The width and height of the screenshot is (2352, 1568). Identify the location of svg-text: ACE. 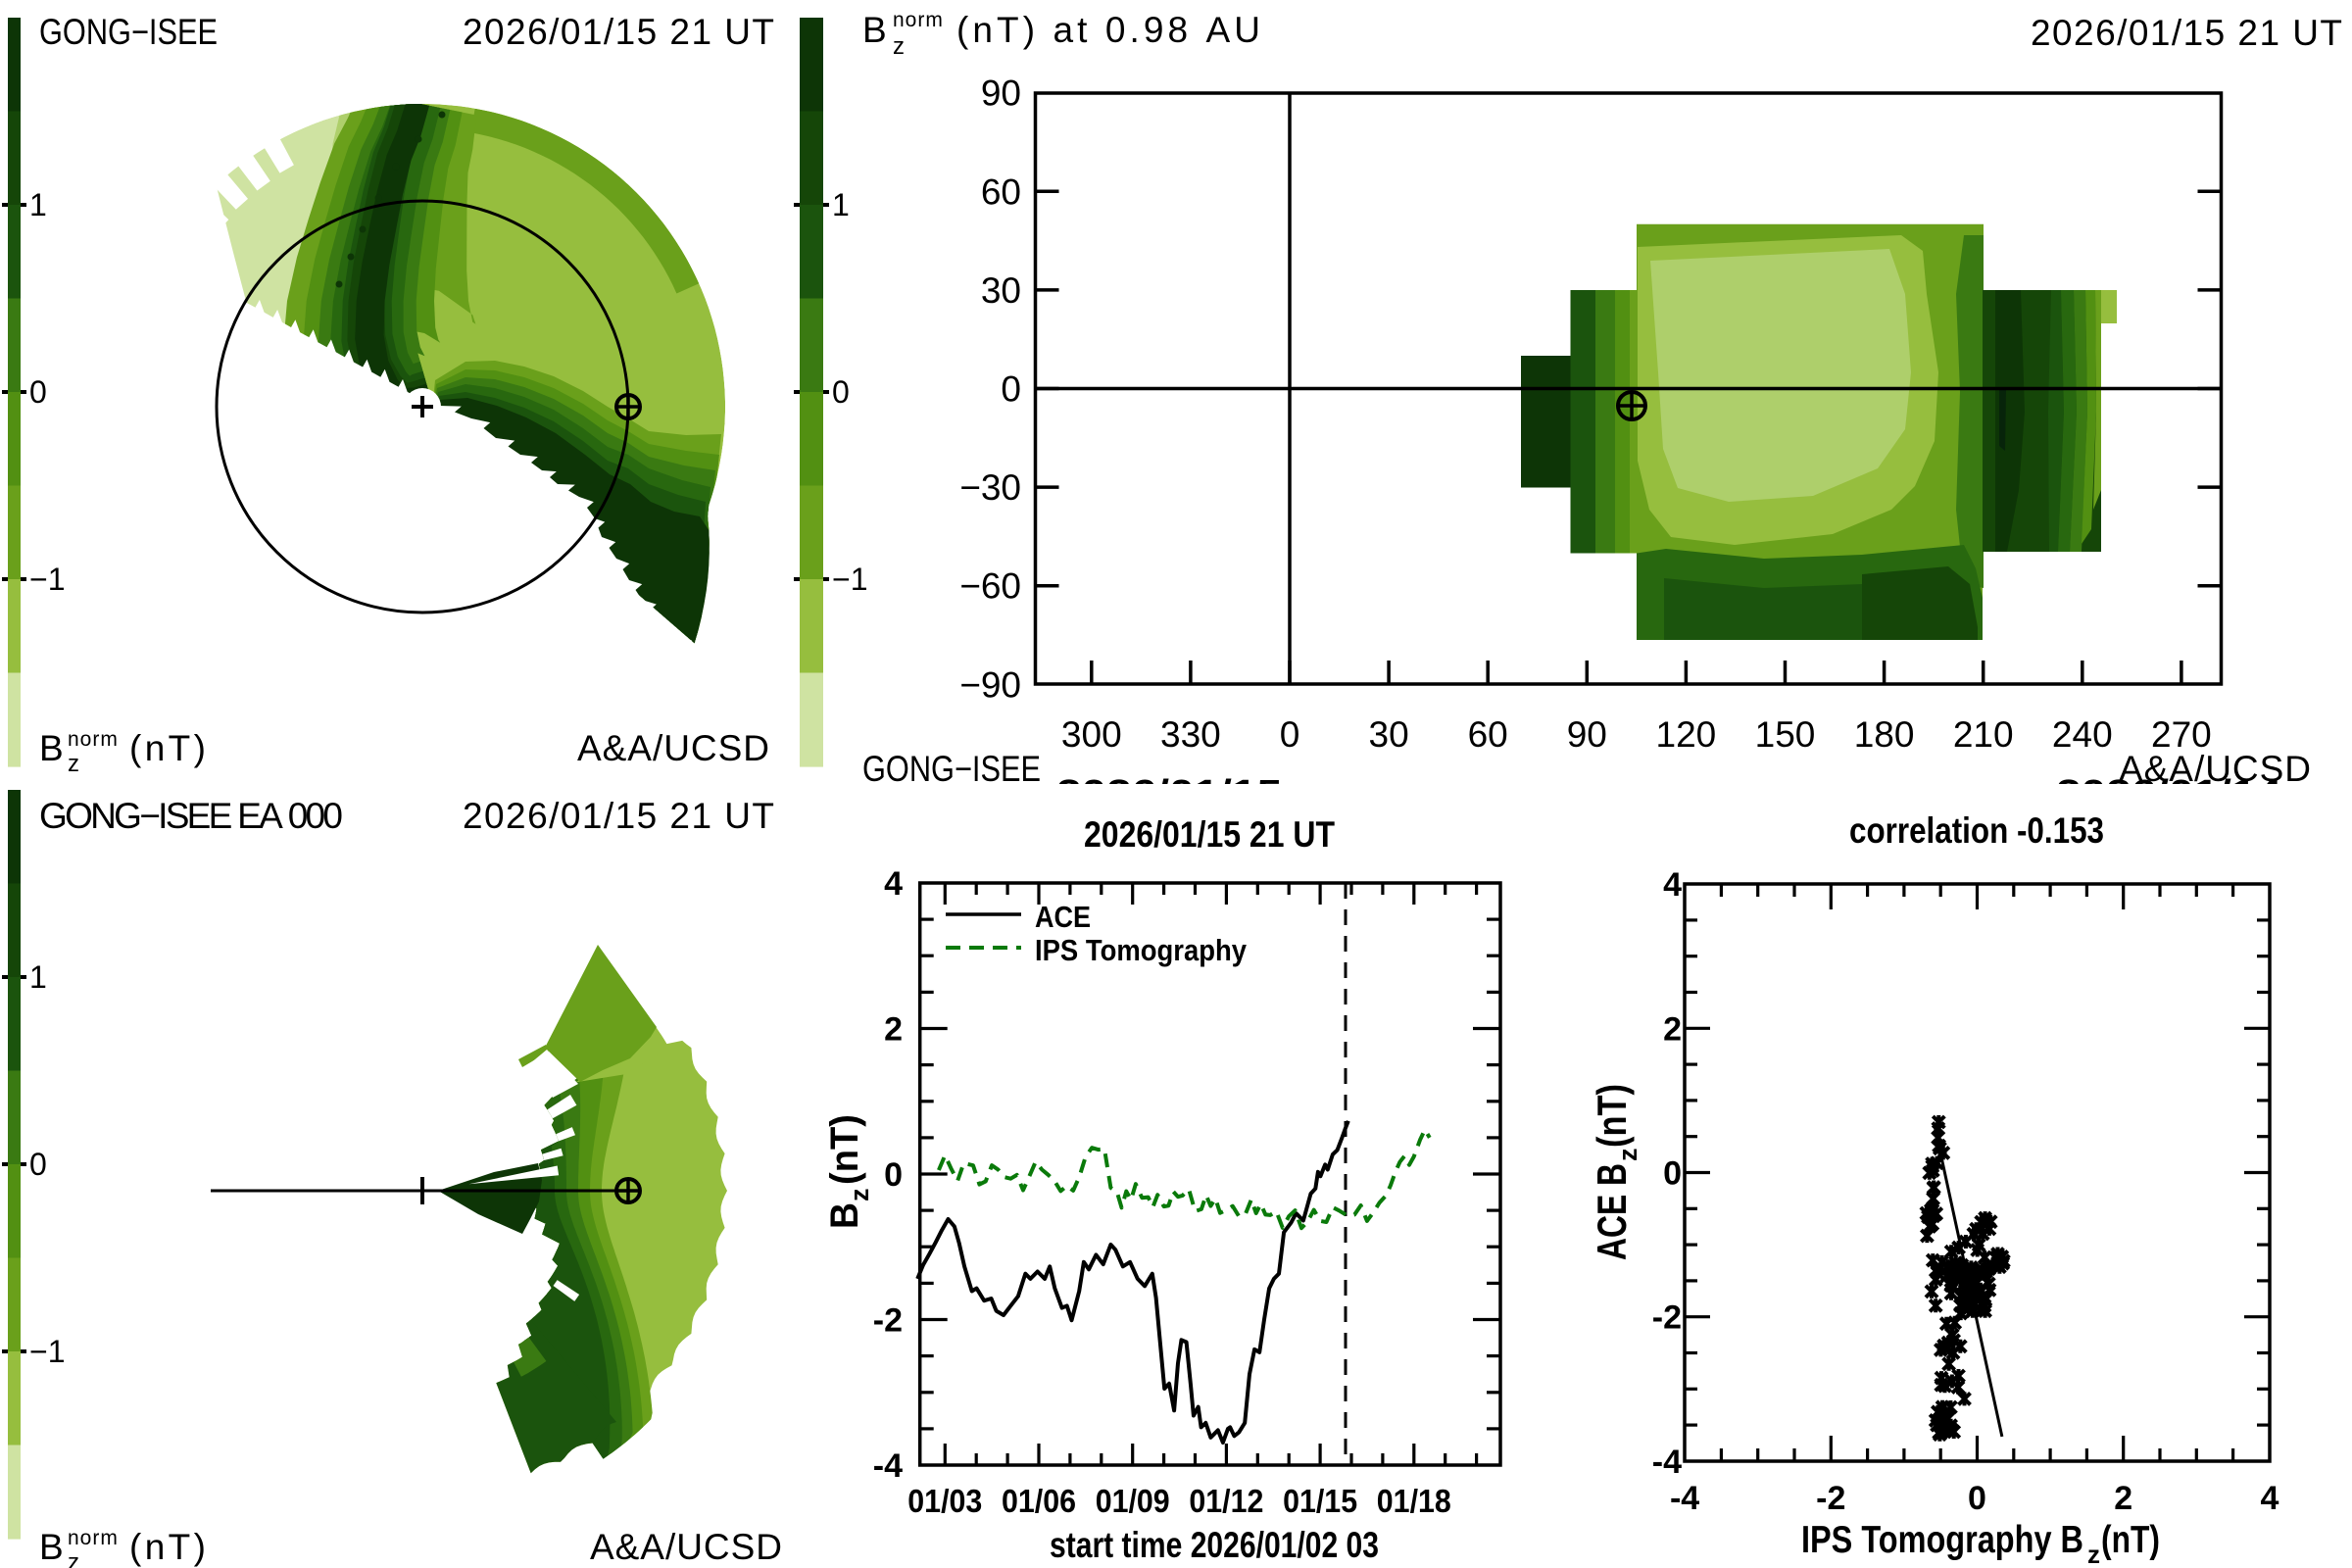
(1063, 917).